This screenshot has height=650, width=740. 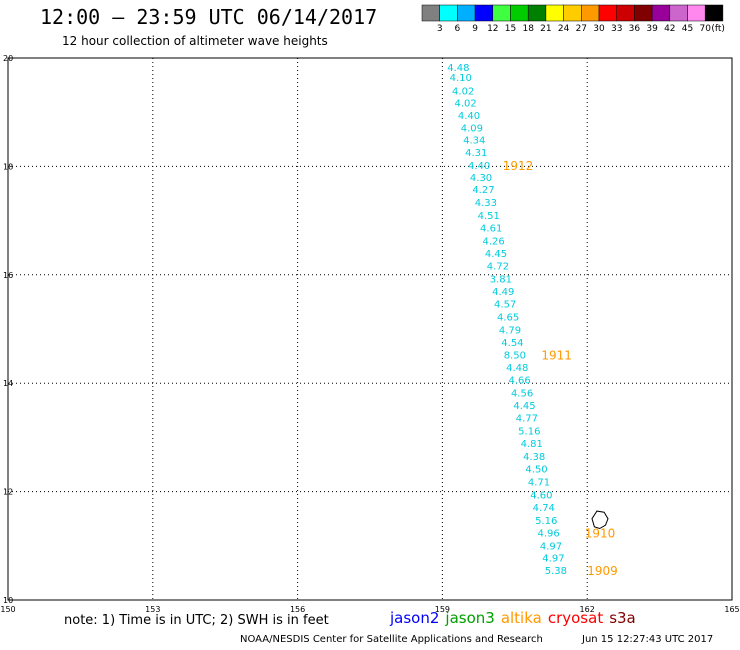 I want to click on pass-time-label: 1909, so click(x=602, y=571).